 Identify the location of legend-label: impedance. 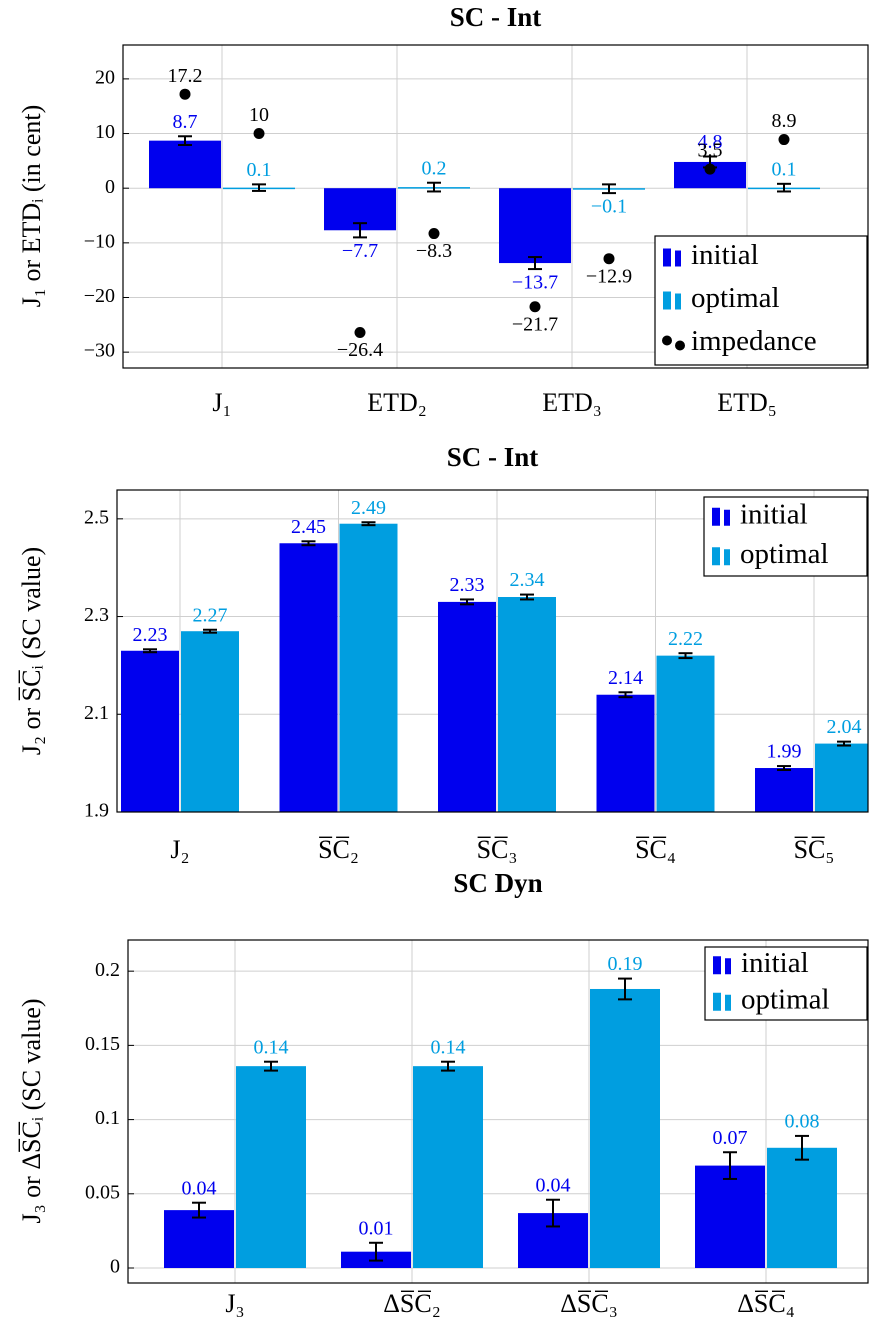
(754, 341).